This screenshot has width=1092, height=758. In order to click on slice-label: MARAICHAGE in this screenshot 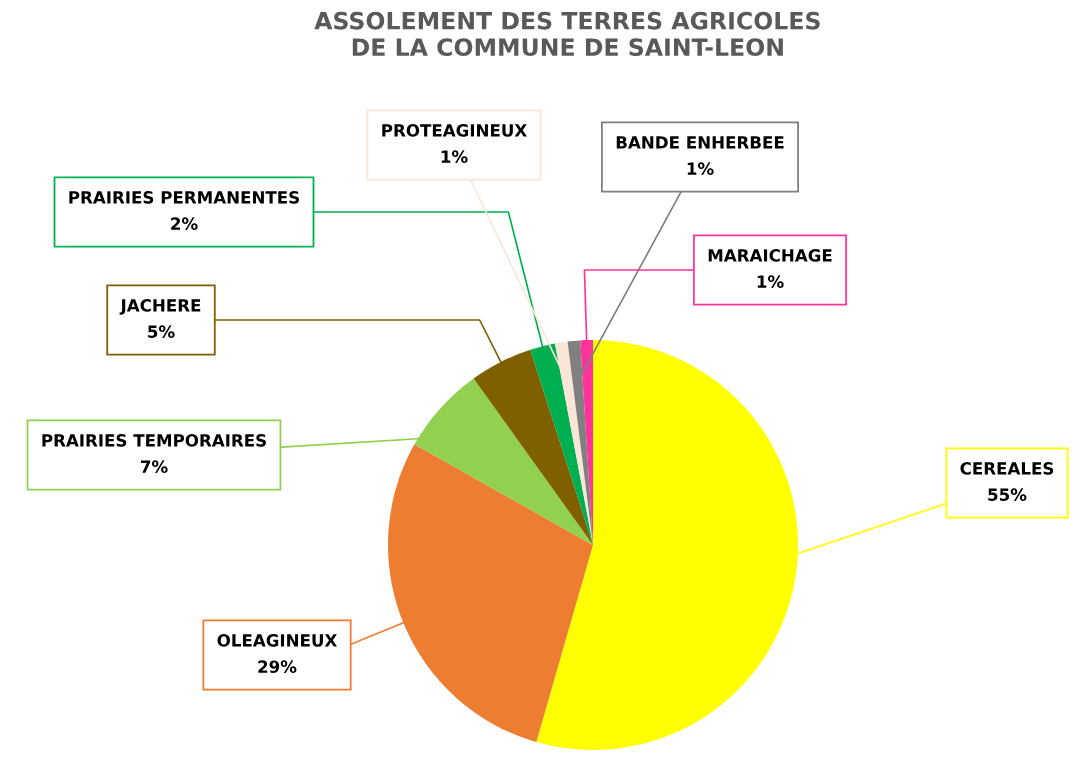, I will do `click(770, 255)`.